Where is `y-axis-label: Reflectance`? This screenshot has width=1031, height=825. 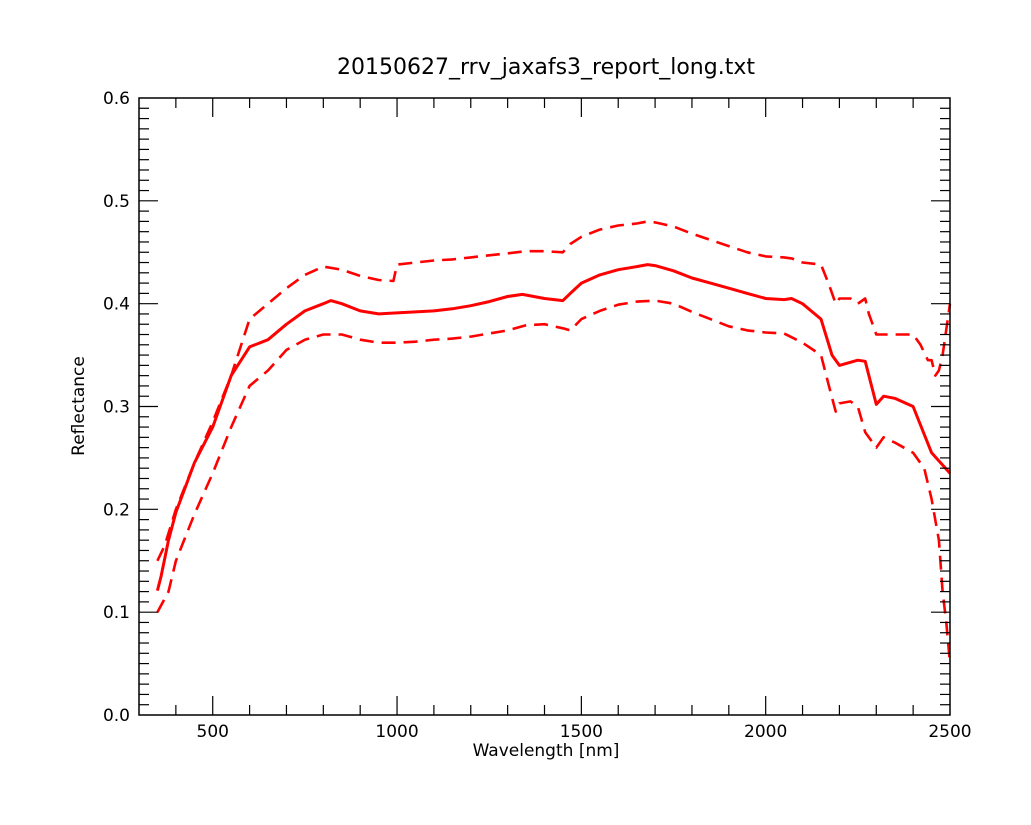 y-axis-label: Reflectance is located at coordinates (79, 406).